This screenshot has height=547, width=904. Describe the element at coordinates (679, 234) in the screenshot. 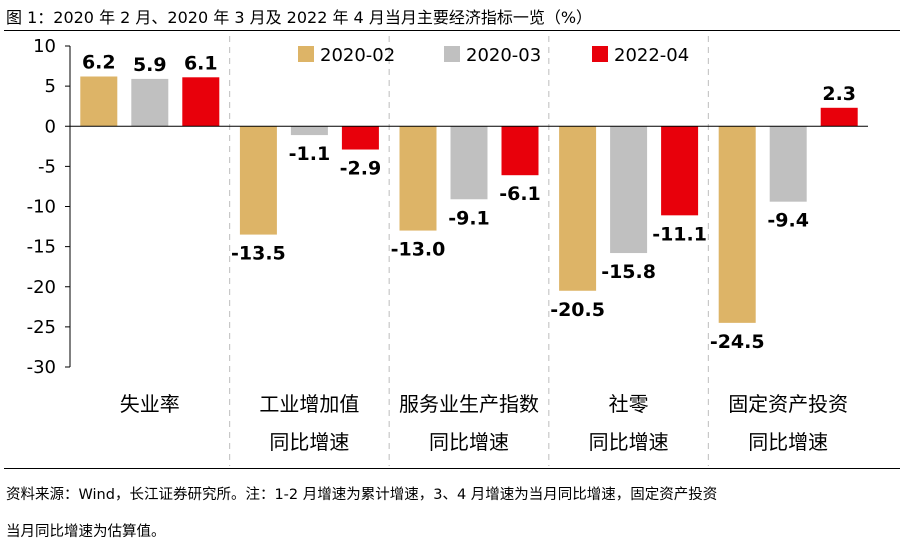

I see `data-label: -11.1` at that location.